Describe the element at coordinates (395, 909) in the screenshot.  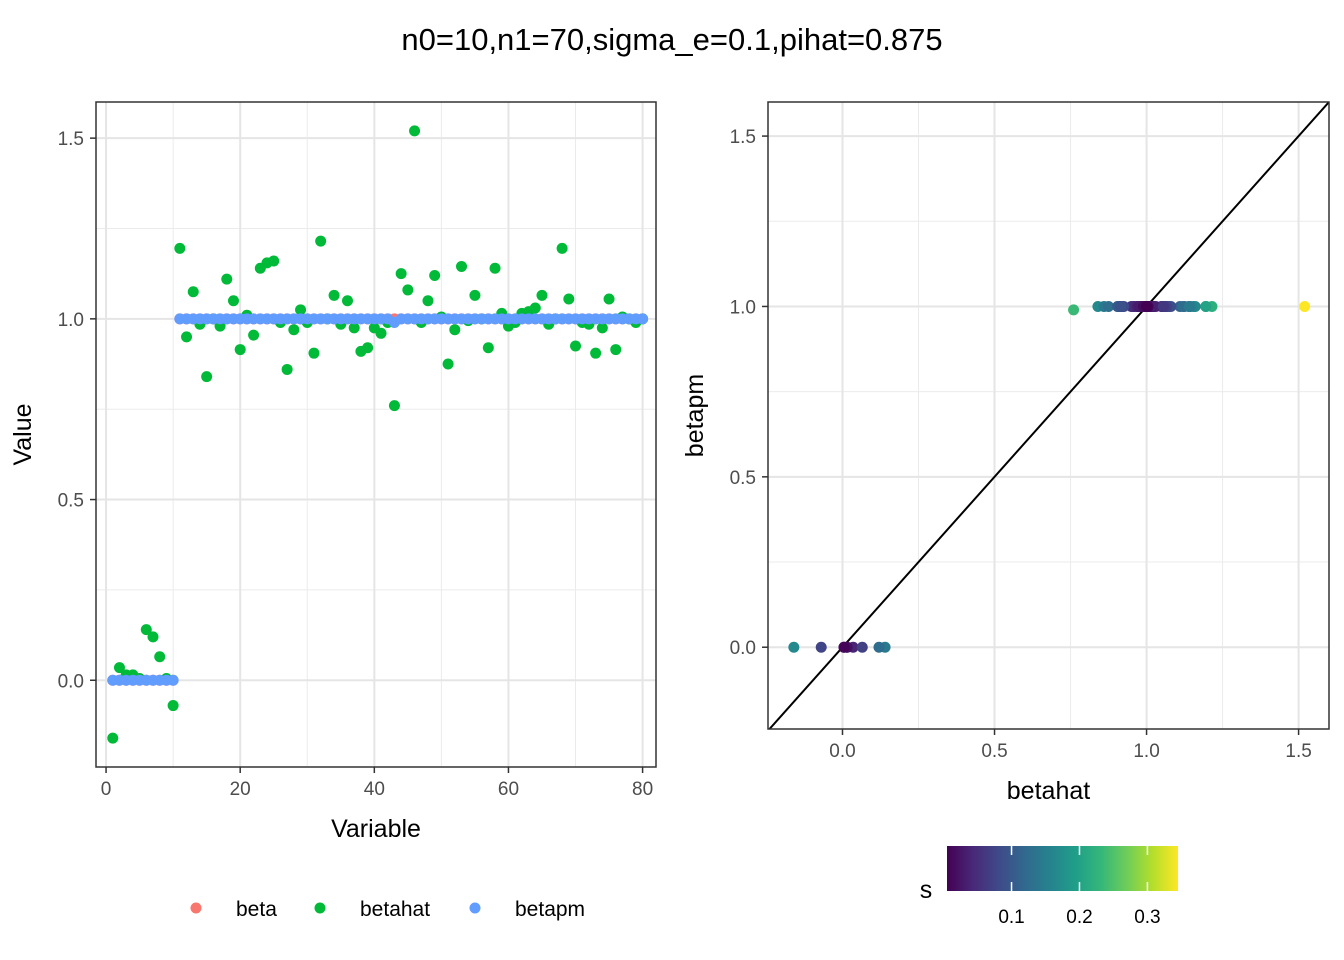
I see `legend-label-betahat: betahat` at that location.